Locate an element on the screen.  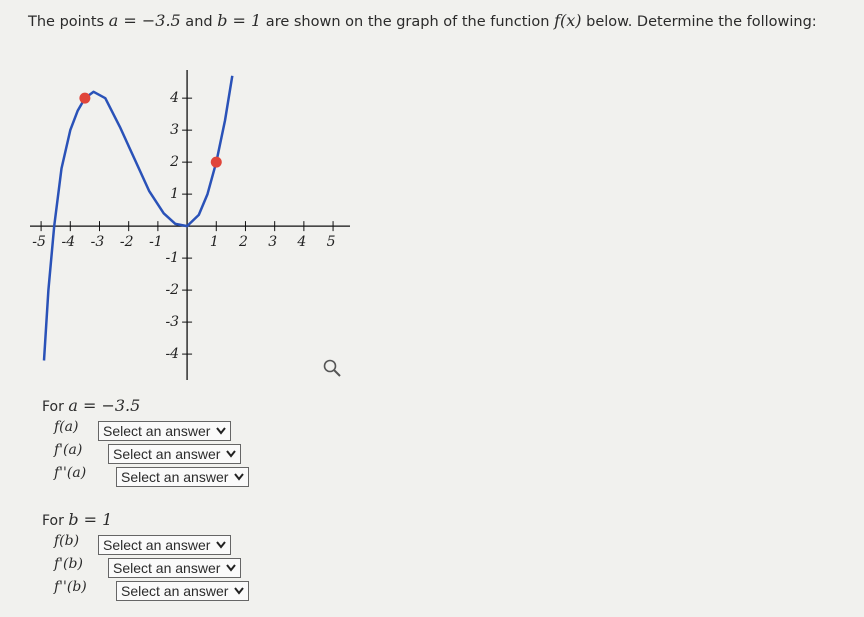
function-curve is located at coordinates (138, 218).